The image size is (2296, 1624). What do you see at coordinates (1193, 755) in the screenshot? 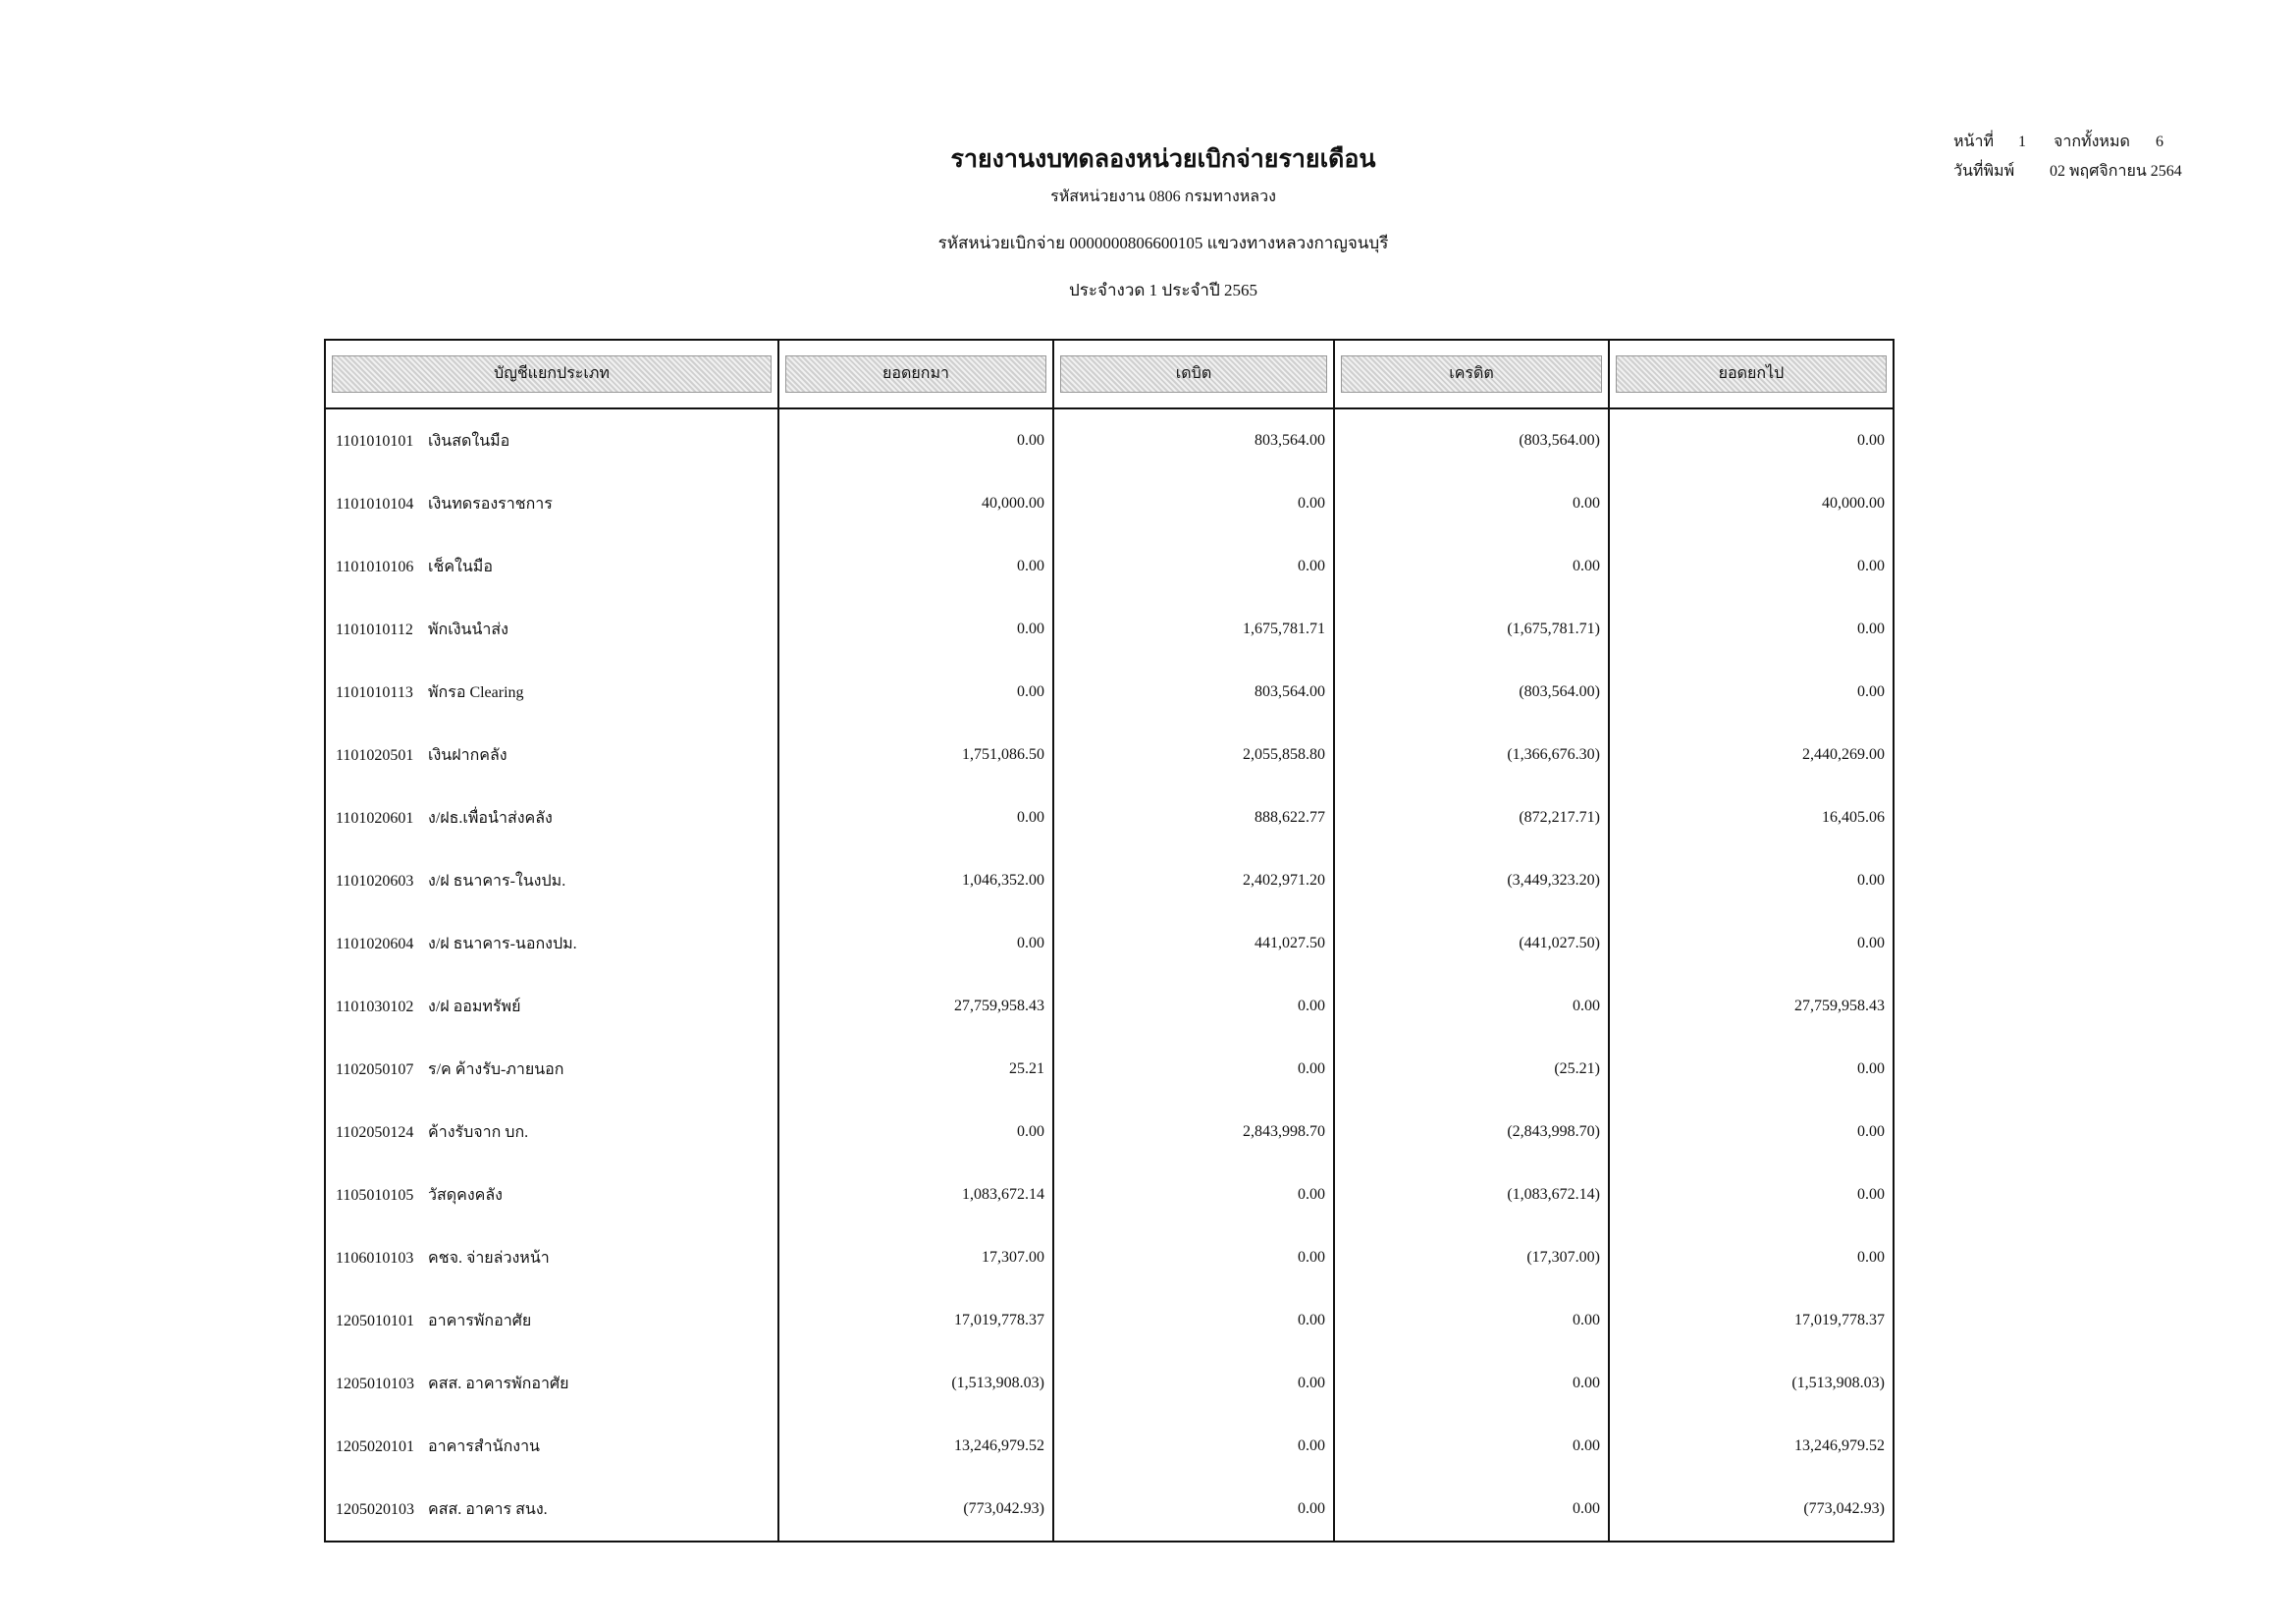
I see `debit-amount: 2,055,858.80` at bounding box center [1193, 755].